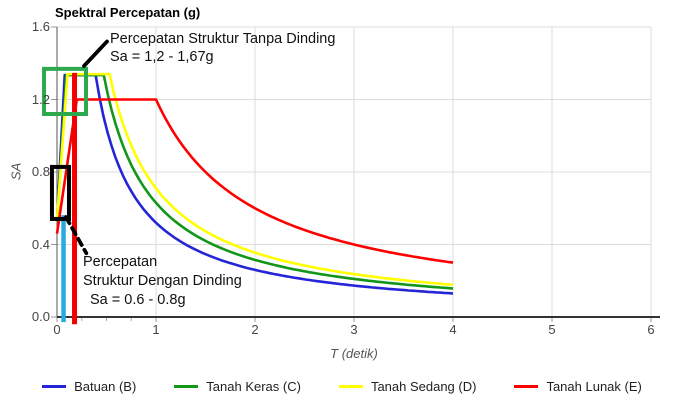 This screenshot has height=410, width=684. What do you see at coordinates (552, 329) in the screenshot?
I see `x-tick-label: 5` at bounding box center [552, 329].